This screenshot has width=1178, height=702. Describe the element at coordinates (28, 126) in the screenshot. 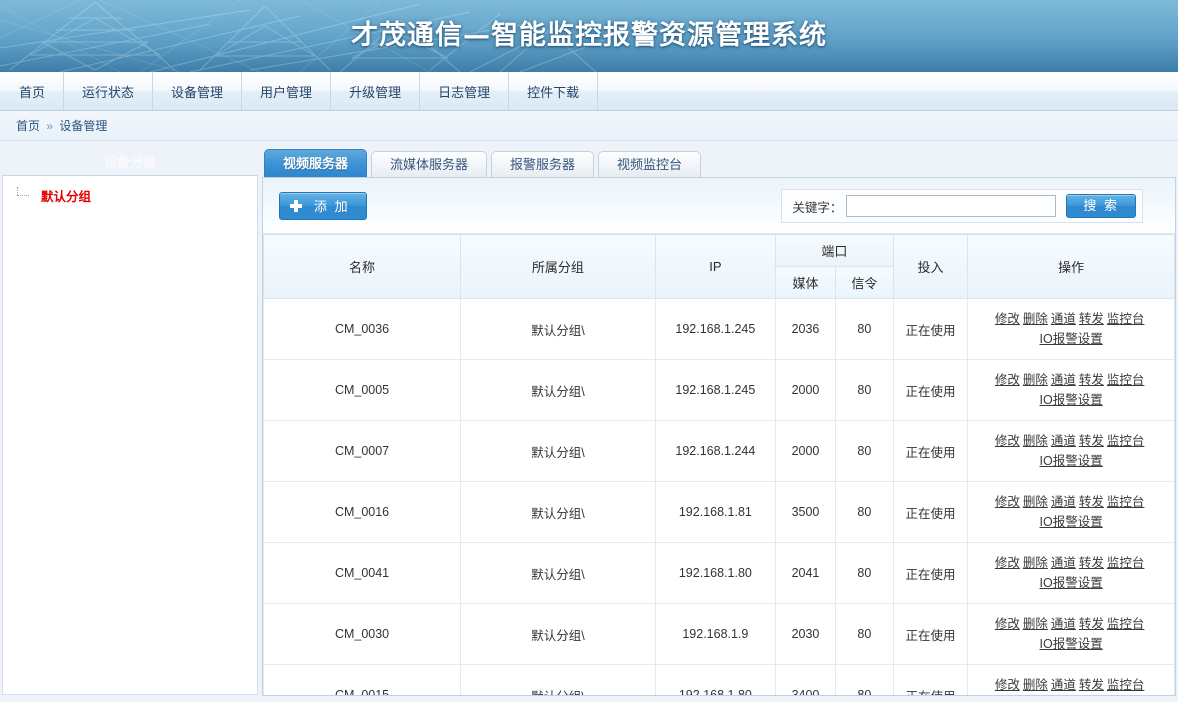

I see `breadcrumb-home: 首页` at that location.